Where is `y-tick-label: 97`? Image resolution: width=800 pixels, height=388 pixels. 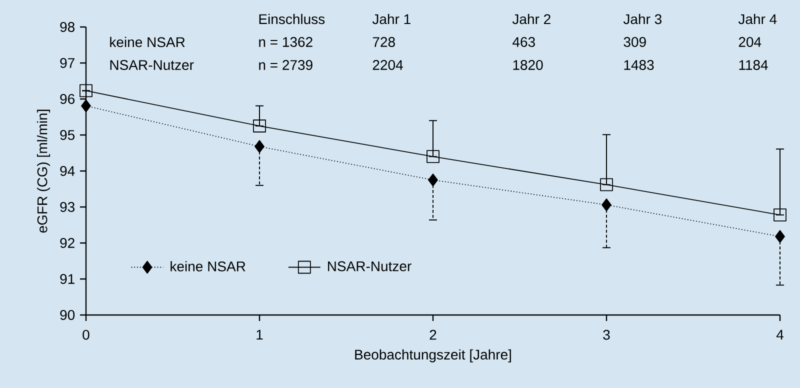
y-tick-label: 97 is located at coordinates (67, 63).